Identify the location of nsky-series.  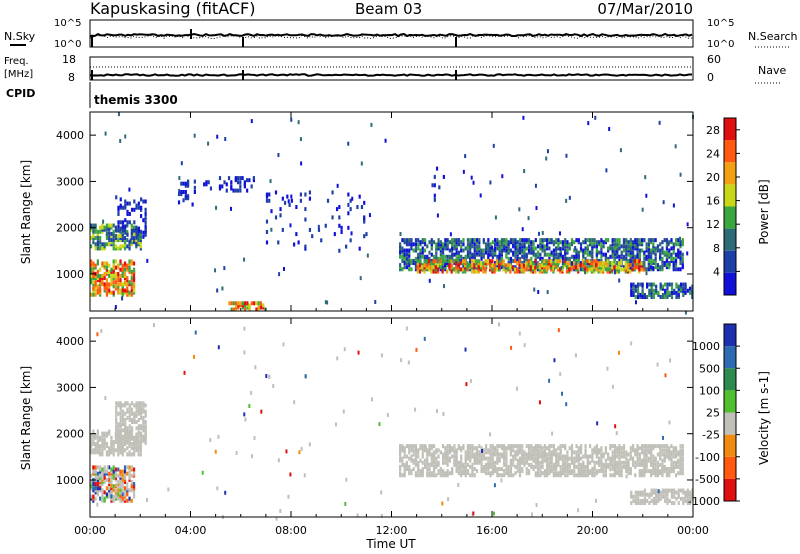
(391, 35).